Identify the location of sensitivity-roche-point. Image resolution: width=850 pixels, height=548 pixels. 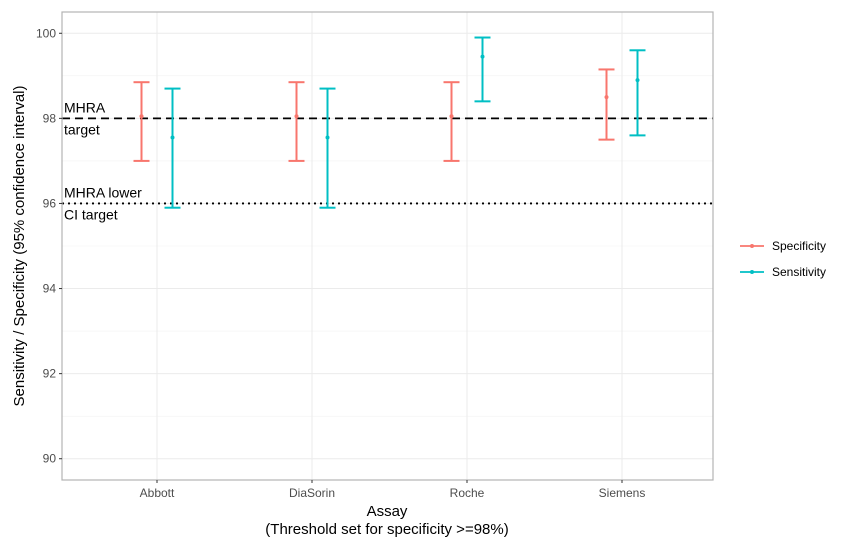
(482, 56).